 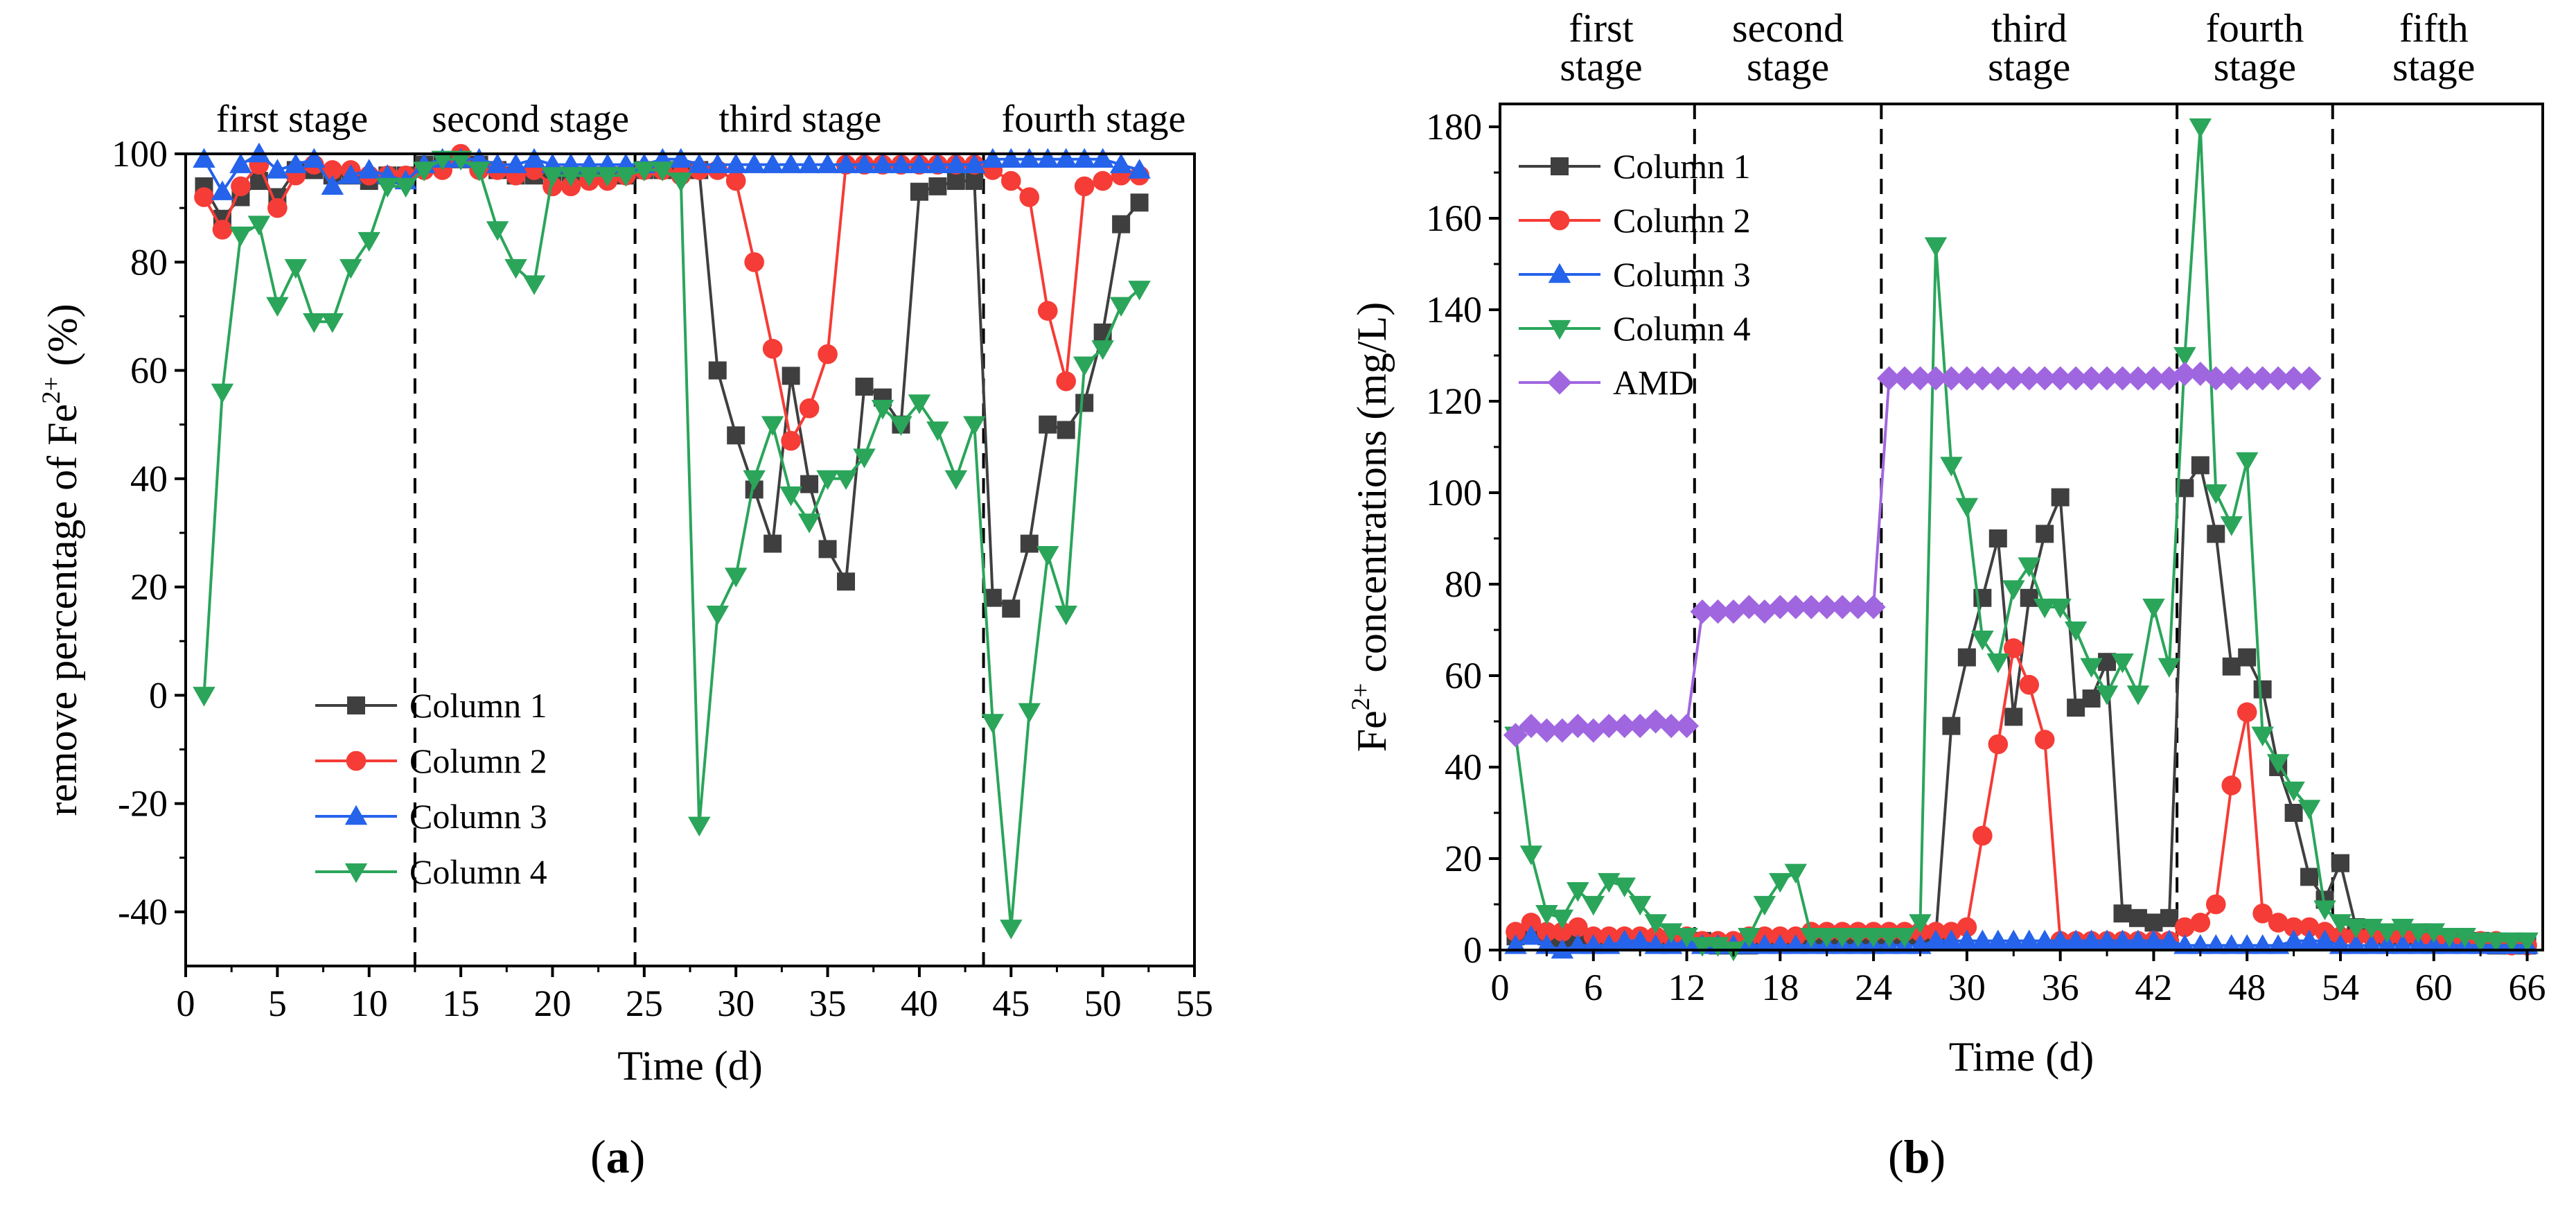 I want to click on panel-a-x-tick-label: 35, so click(x=828, y=1003).